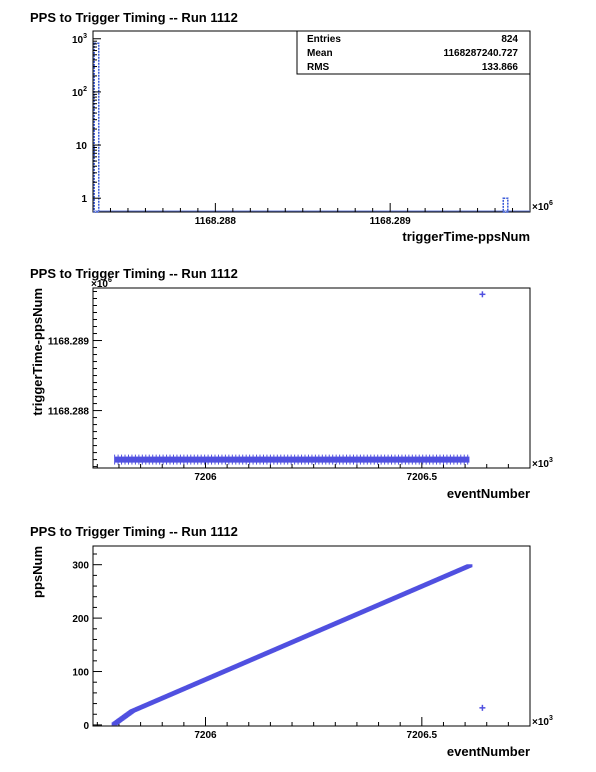  What do you see at coordinates (500, 67) in the screenshot?
I see `stats-value-rms: 133.866` at bounding box center [500, 67].